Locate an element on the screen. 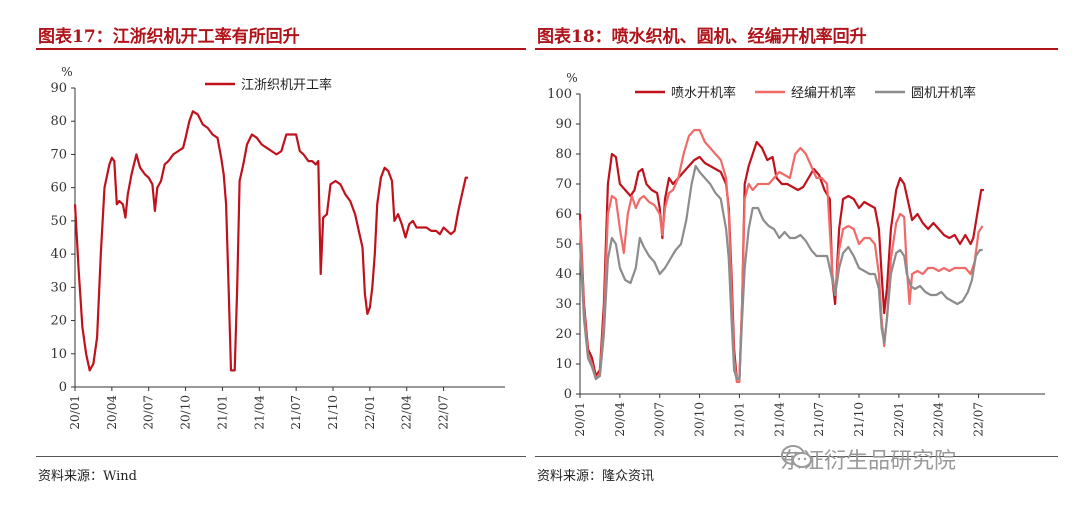 Image resolution: width=1080 pixels, height=506 pixels. right-y-tick-label: 20 is located at coordinates (563, 334).